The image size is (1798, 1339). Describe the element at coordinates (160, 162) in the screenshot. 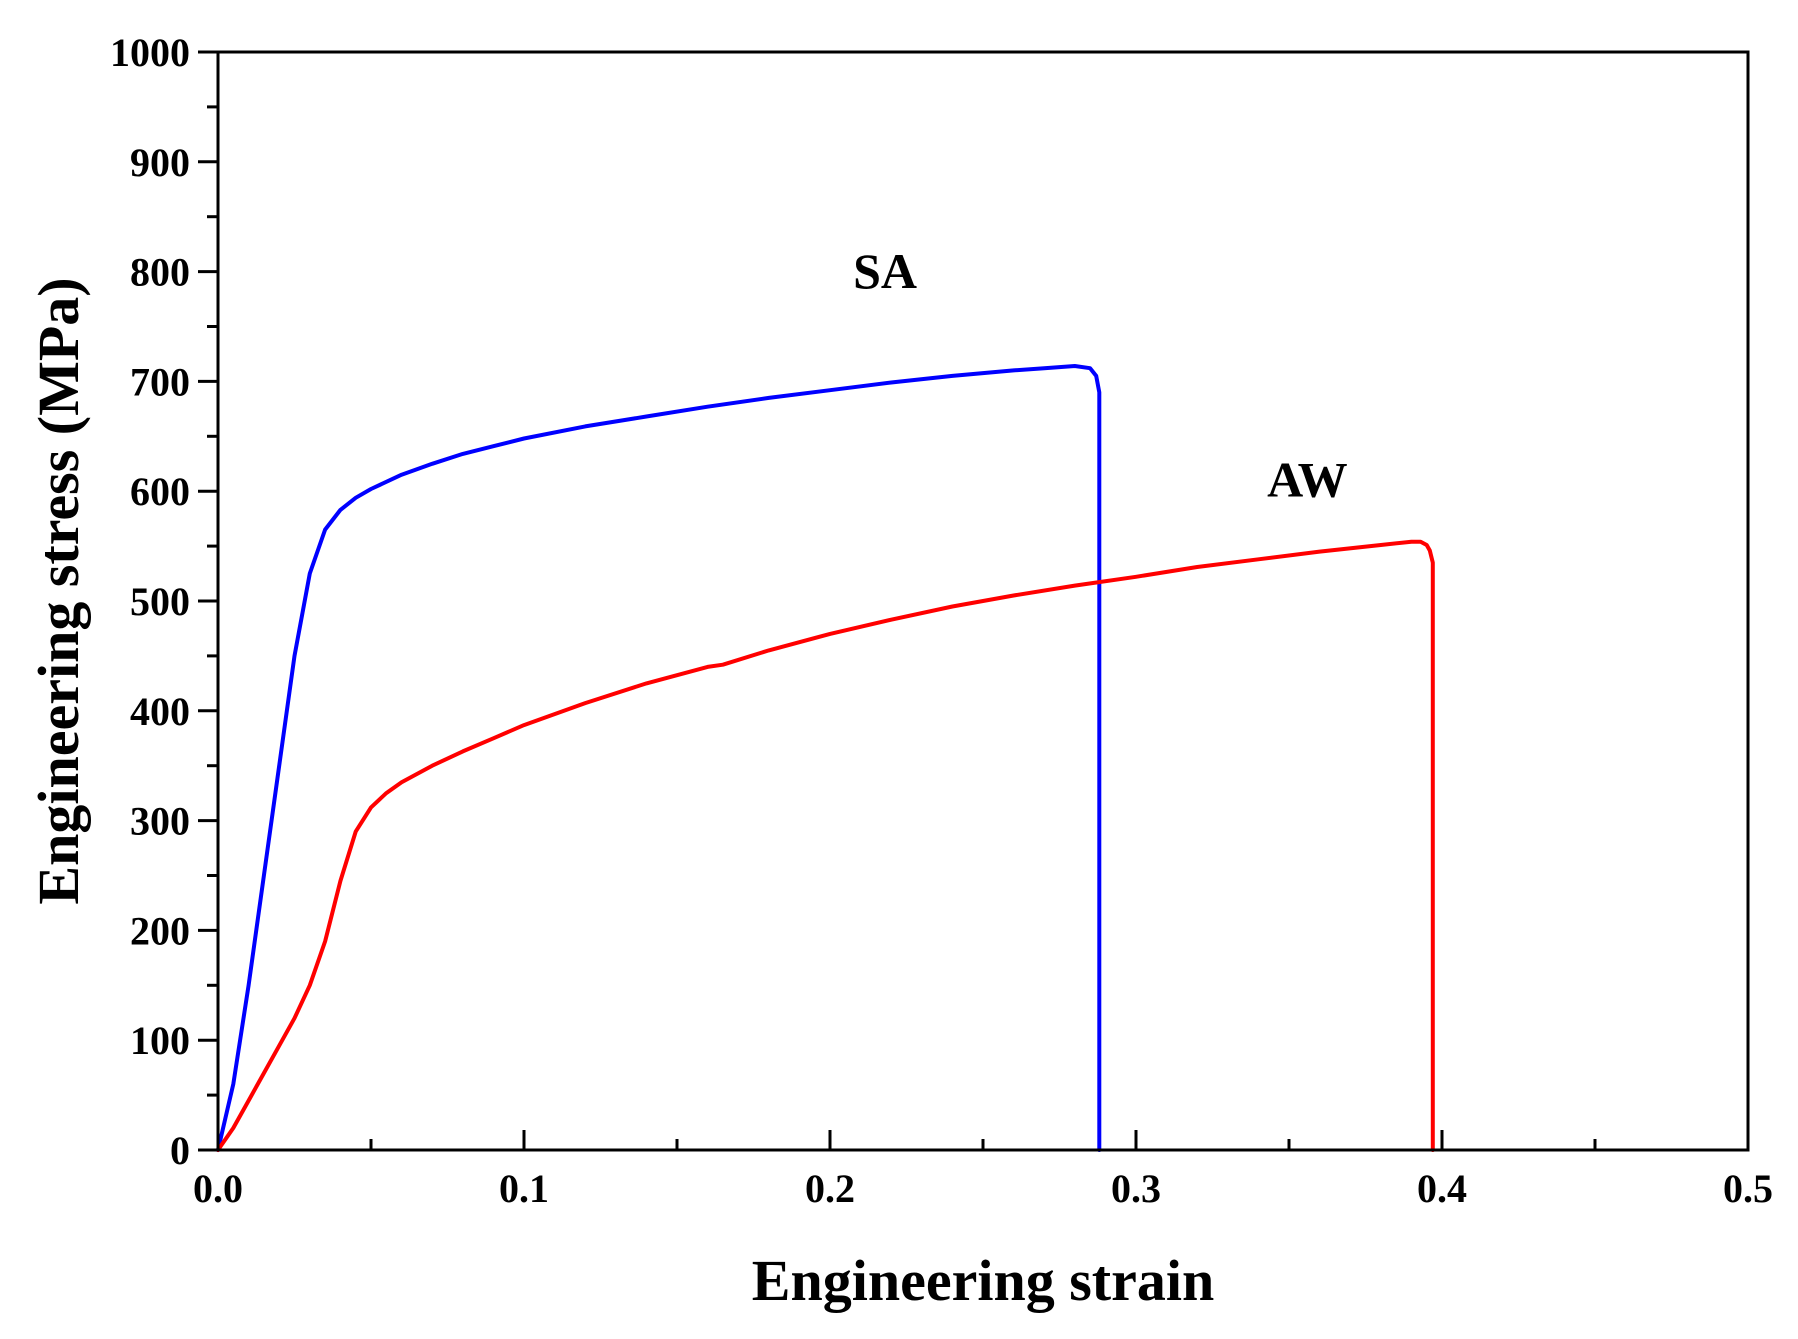

I see `y-tick-label: 900` at that location.